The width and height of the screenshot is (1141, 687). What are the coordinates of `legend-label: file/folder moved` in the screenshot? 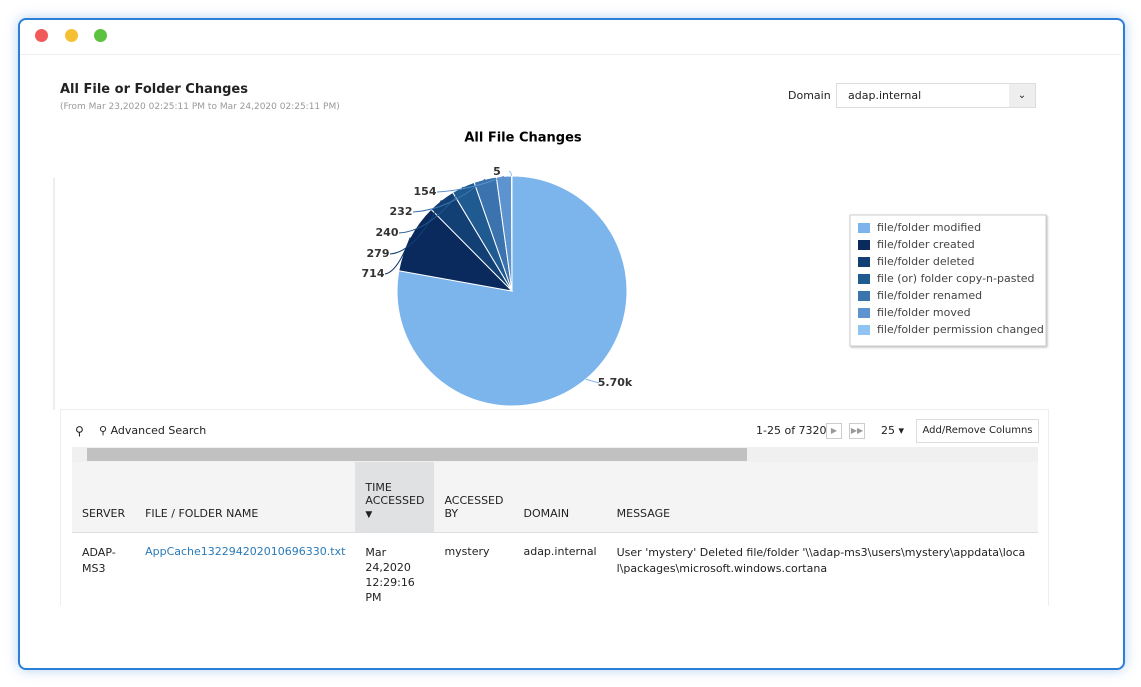 It's located at (924, 312).